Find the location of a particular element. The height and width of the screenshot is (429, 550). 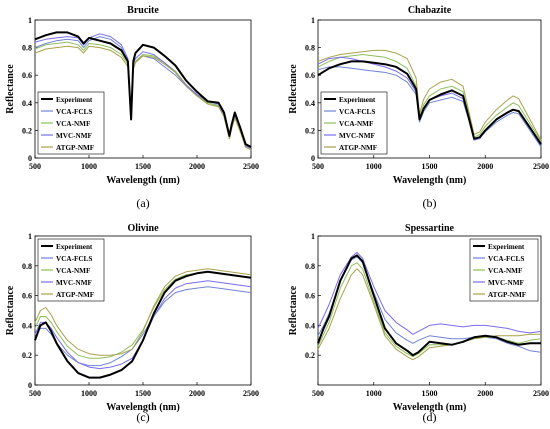

chart-title: Chabazite is located at coordinates (430, 10).